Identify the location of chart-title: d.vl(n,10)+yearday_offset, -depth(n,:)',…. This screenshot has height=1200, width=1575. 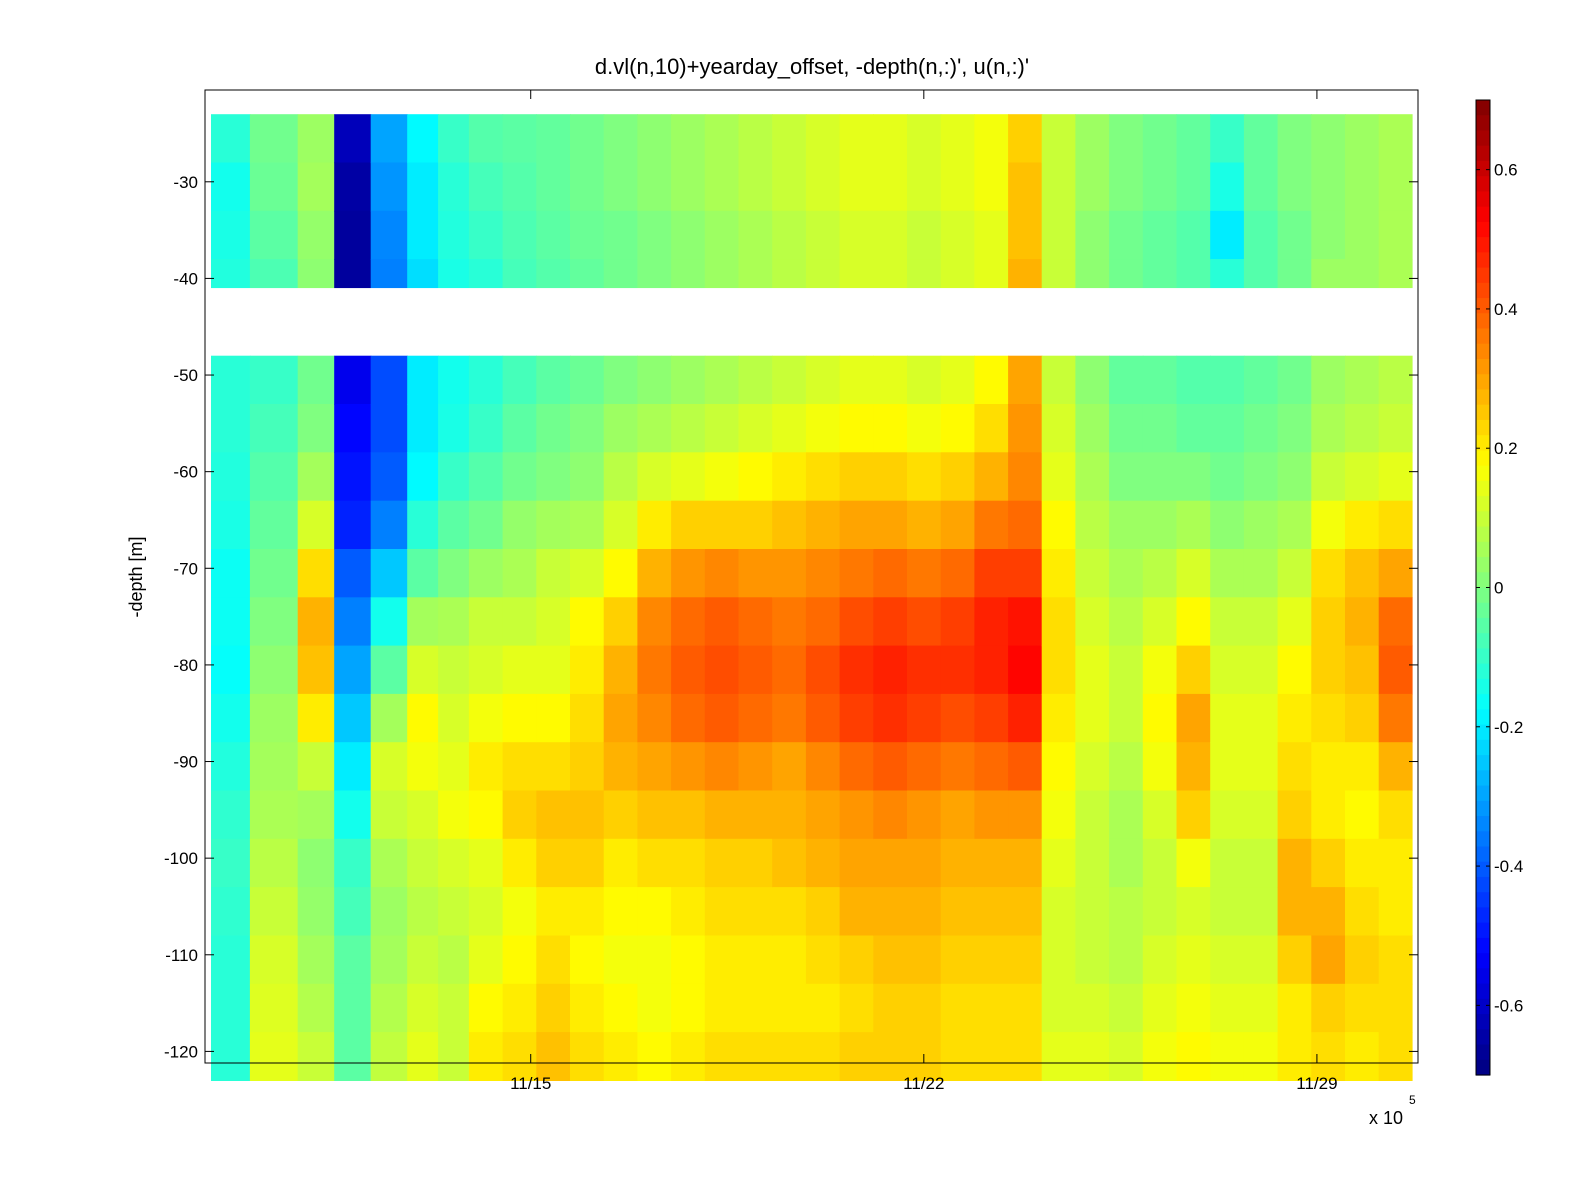
(812, 66).